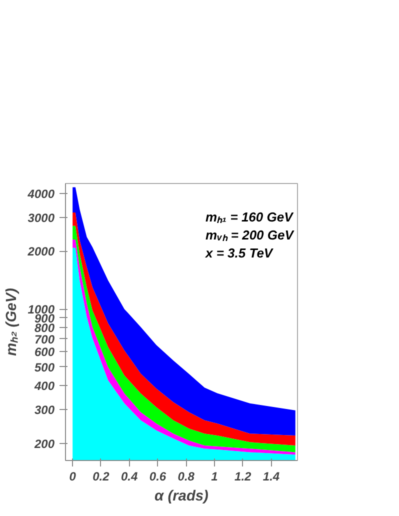 The image size is (399, 516). I want to click on x-tick-label: 1, so click(214, 477).